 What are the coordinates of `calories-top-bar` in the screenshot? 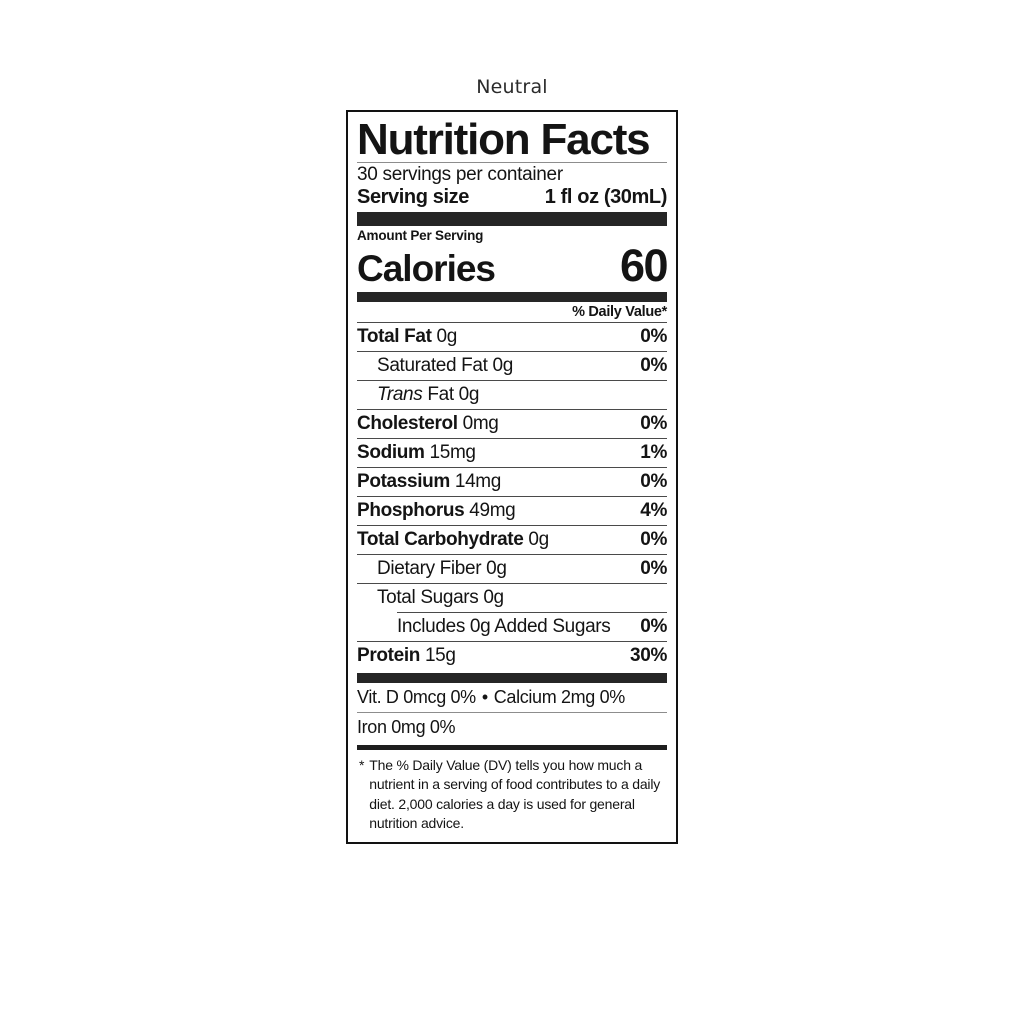 It's located at (512, 218).